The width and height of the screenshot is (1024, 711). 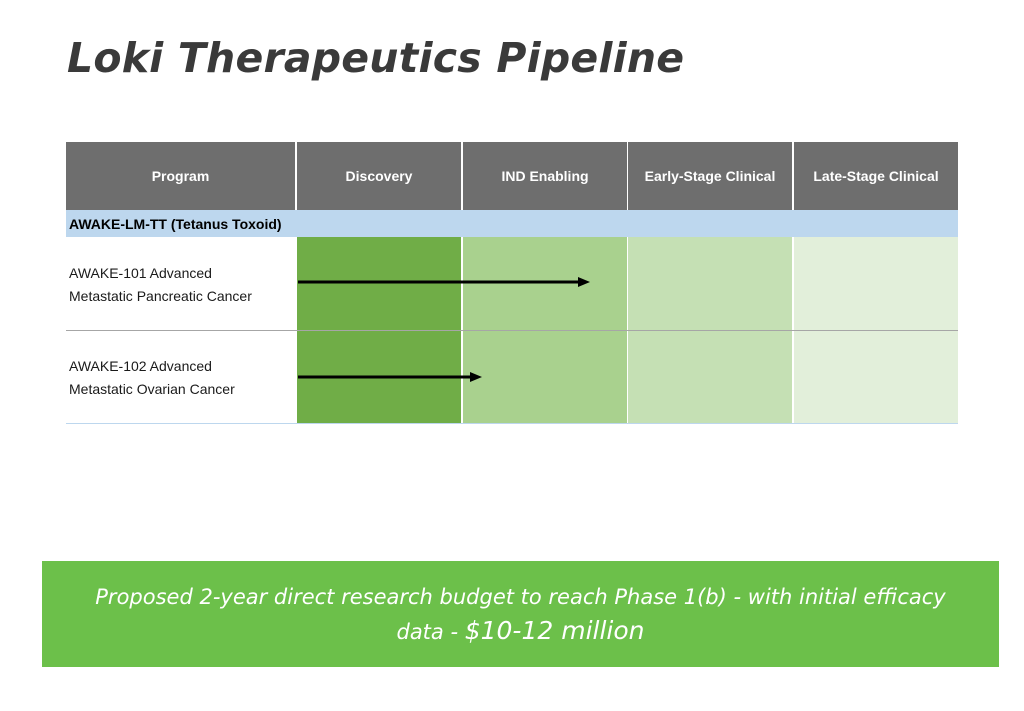 What do you see at coordinates (554, 630) in the screenshot?
I see `budget-amount: $10-12 million` at bounding box center [554, 630].